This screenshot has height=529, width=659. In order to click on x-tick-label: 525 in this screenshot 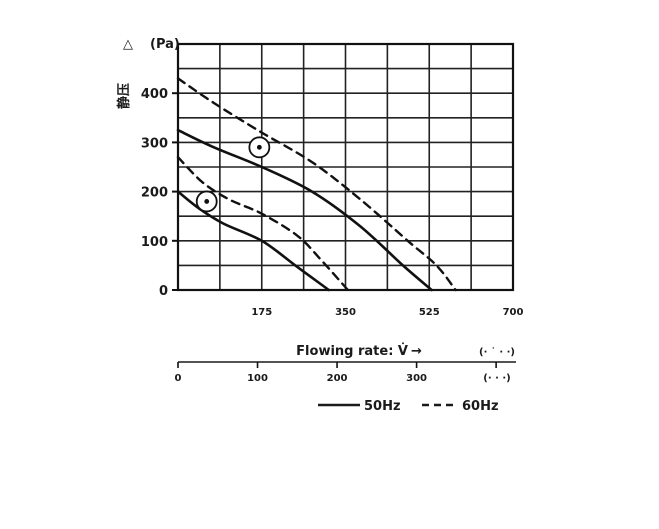, I will do `click(429, 312)`.